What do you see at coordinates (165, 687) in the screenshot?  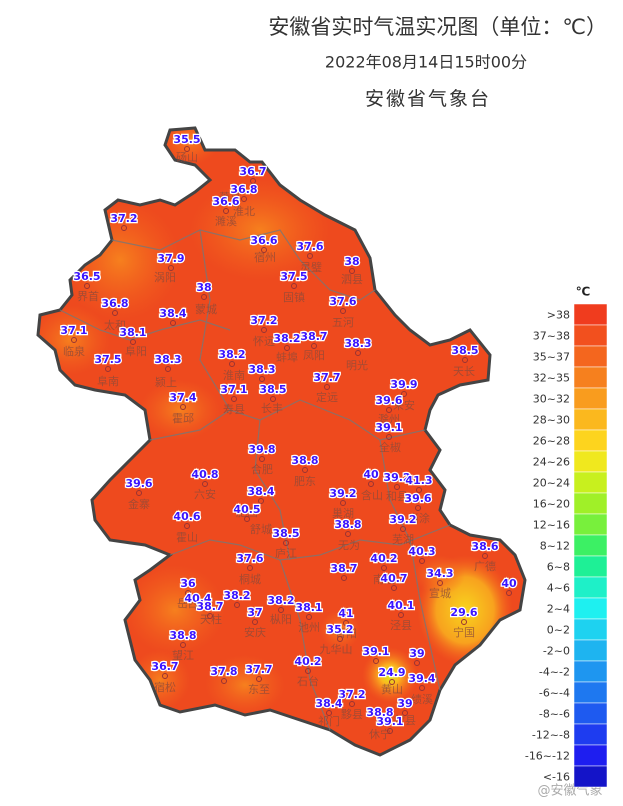 I see `city-name: 宿松` at bounding box center [165, 687].